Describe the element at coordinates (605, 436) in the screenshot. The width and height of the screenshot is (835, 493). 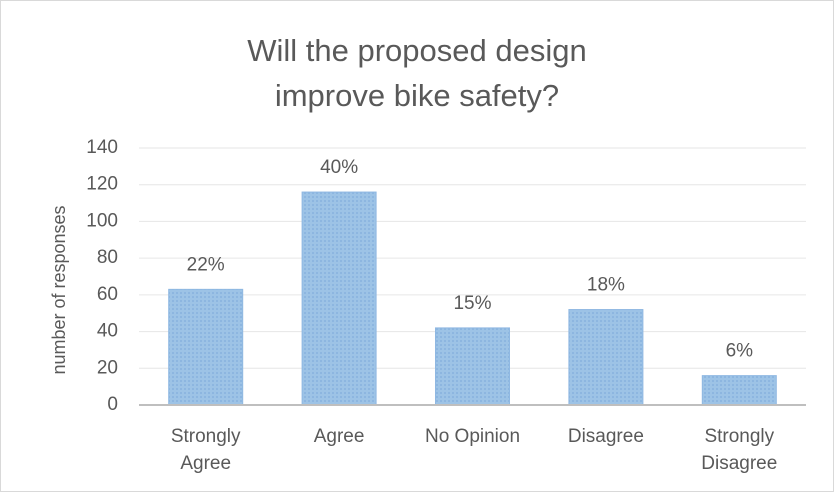
I see `x-tick-label: Disagree` at that location.